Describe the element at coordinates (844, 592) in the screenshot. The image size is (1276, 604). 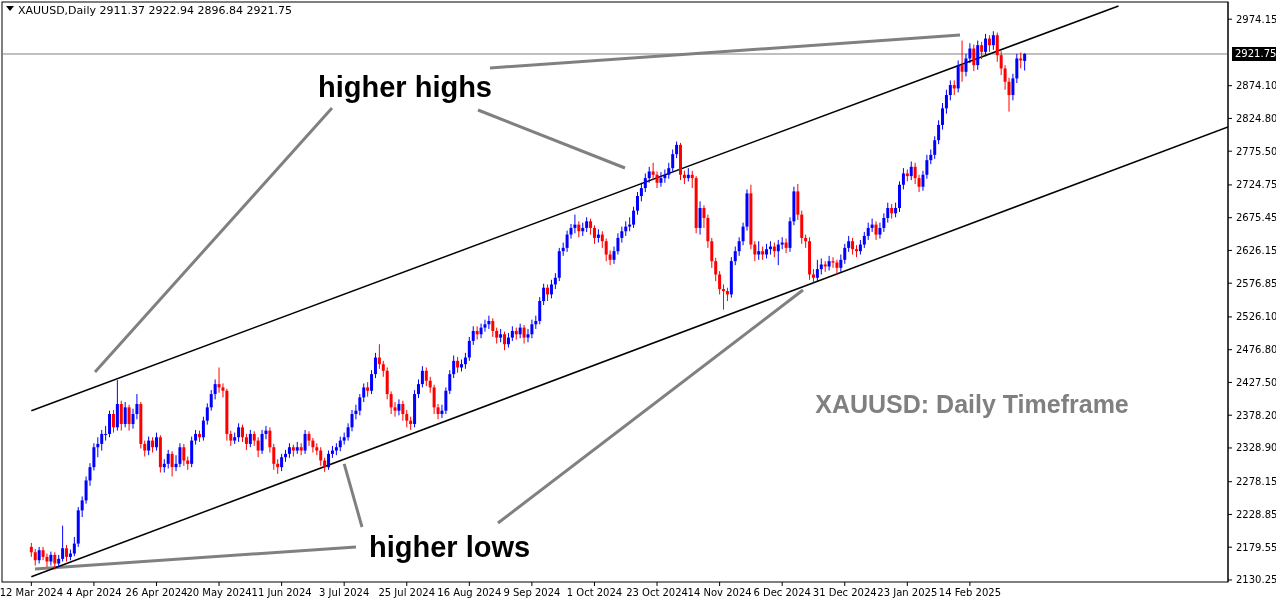
I see `x-tick-label: 31 Dec 2024` at that location.